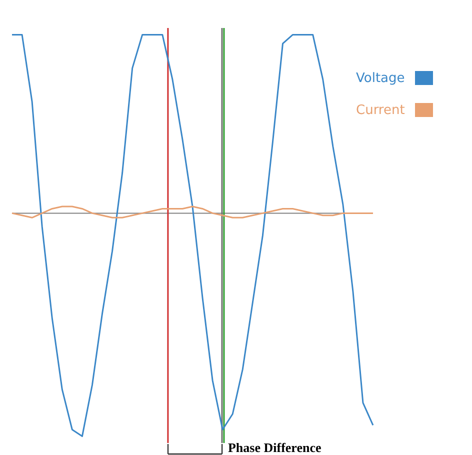 Image resolution: width=472 pixels, height=455 pixels. I want to click on legend-label: Current, so click(380, 110).